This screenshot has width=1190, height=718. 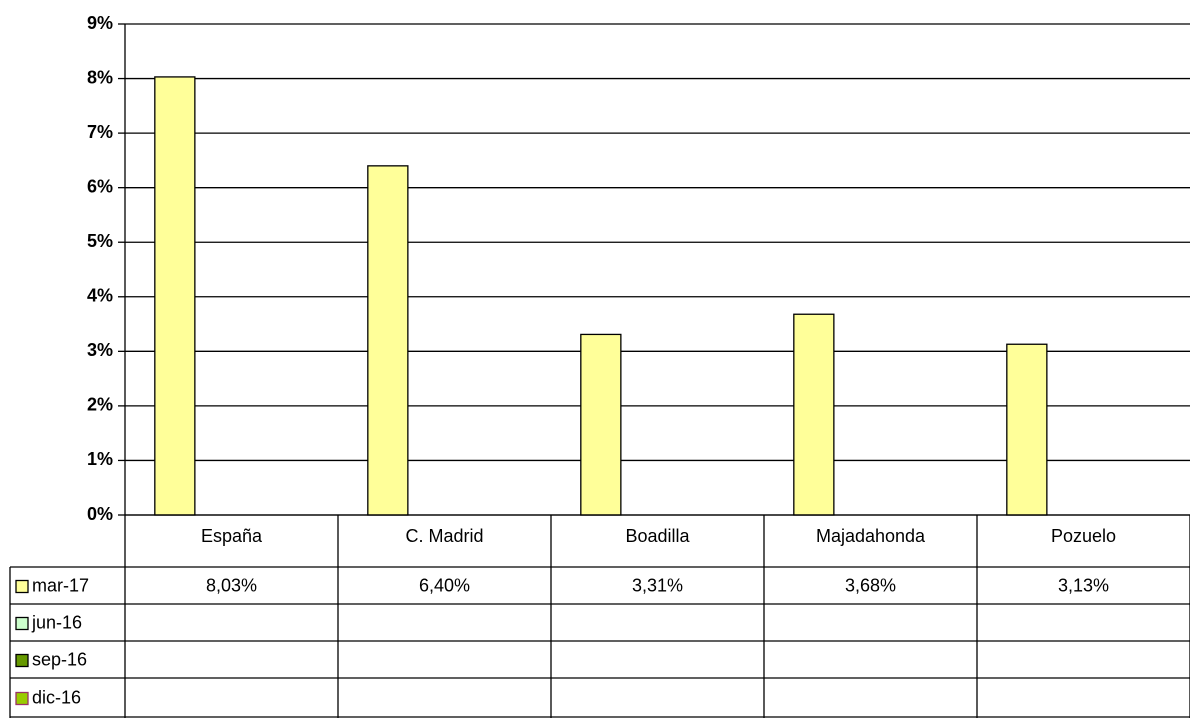 I want to click on legend-label: mar-17, so click(x=60, y=585).